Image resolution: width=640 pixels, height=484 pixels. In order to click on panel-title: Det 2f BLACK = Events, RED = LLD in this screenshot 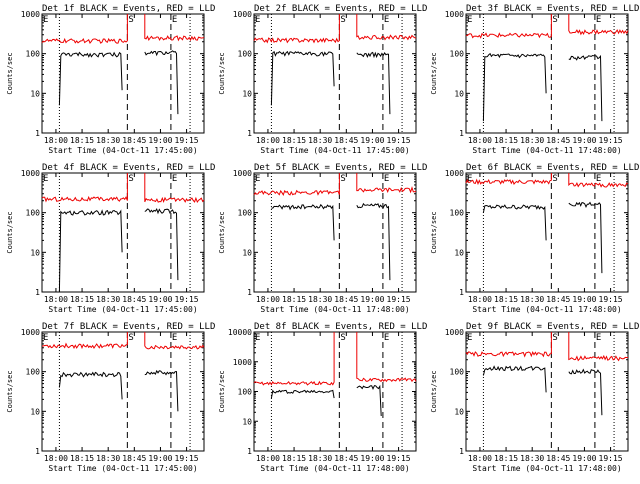, I will do `click(340, 9)`.